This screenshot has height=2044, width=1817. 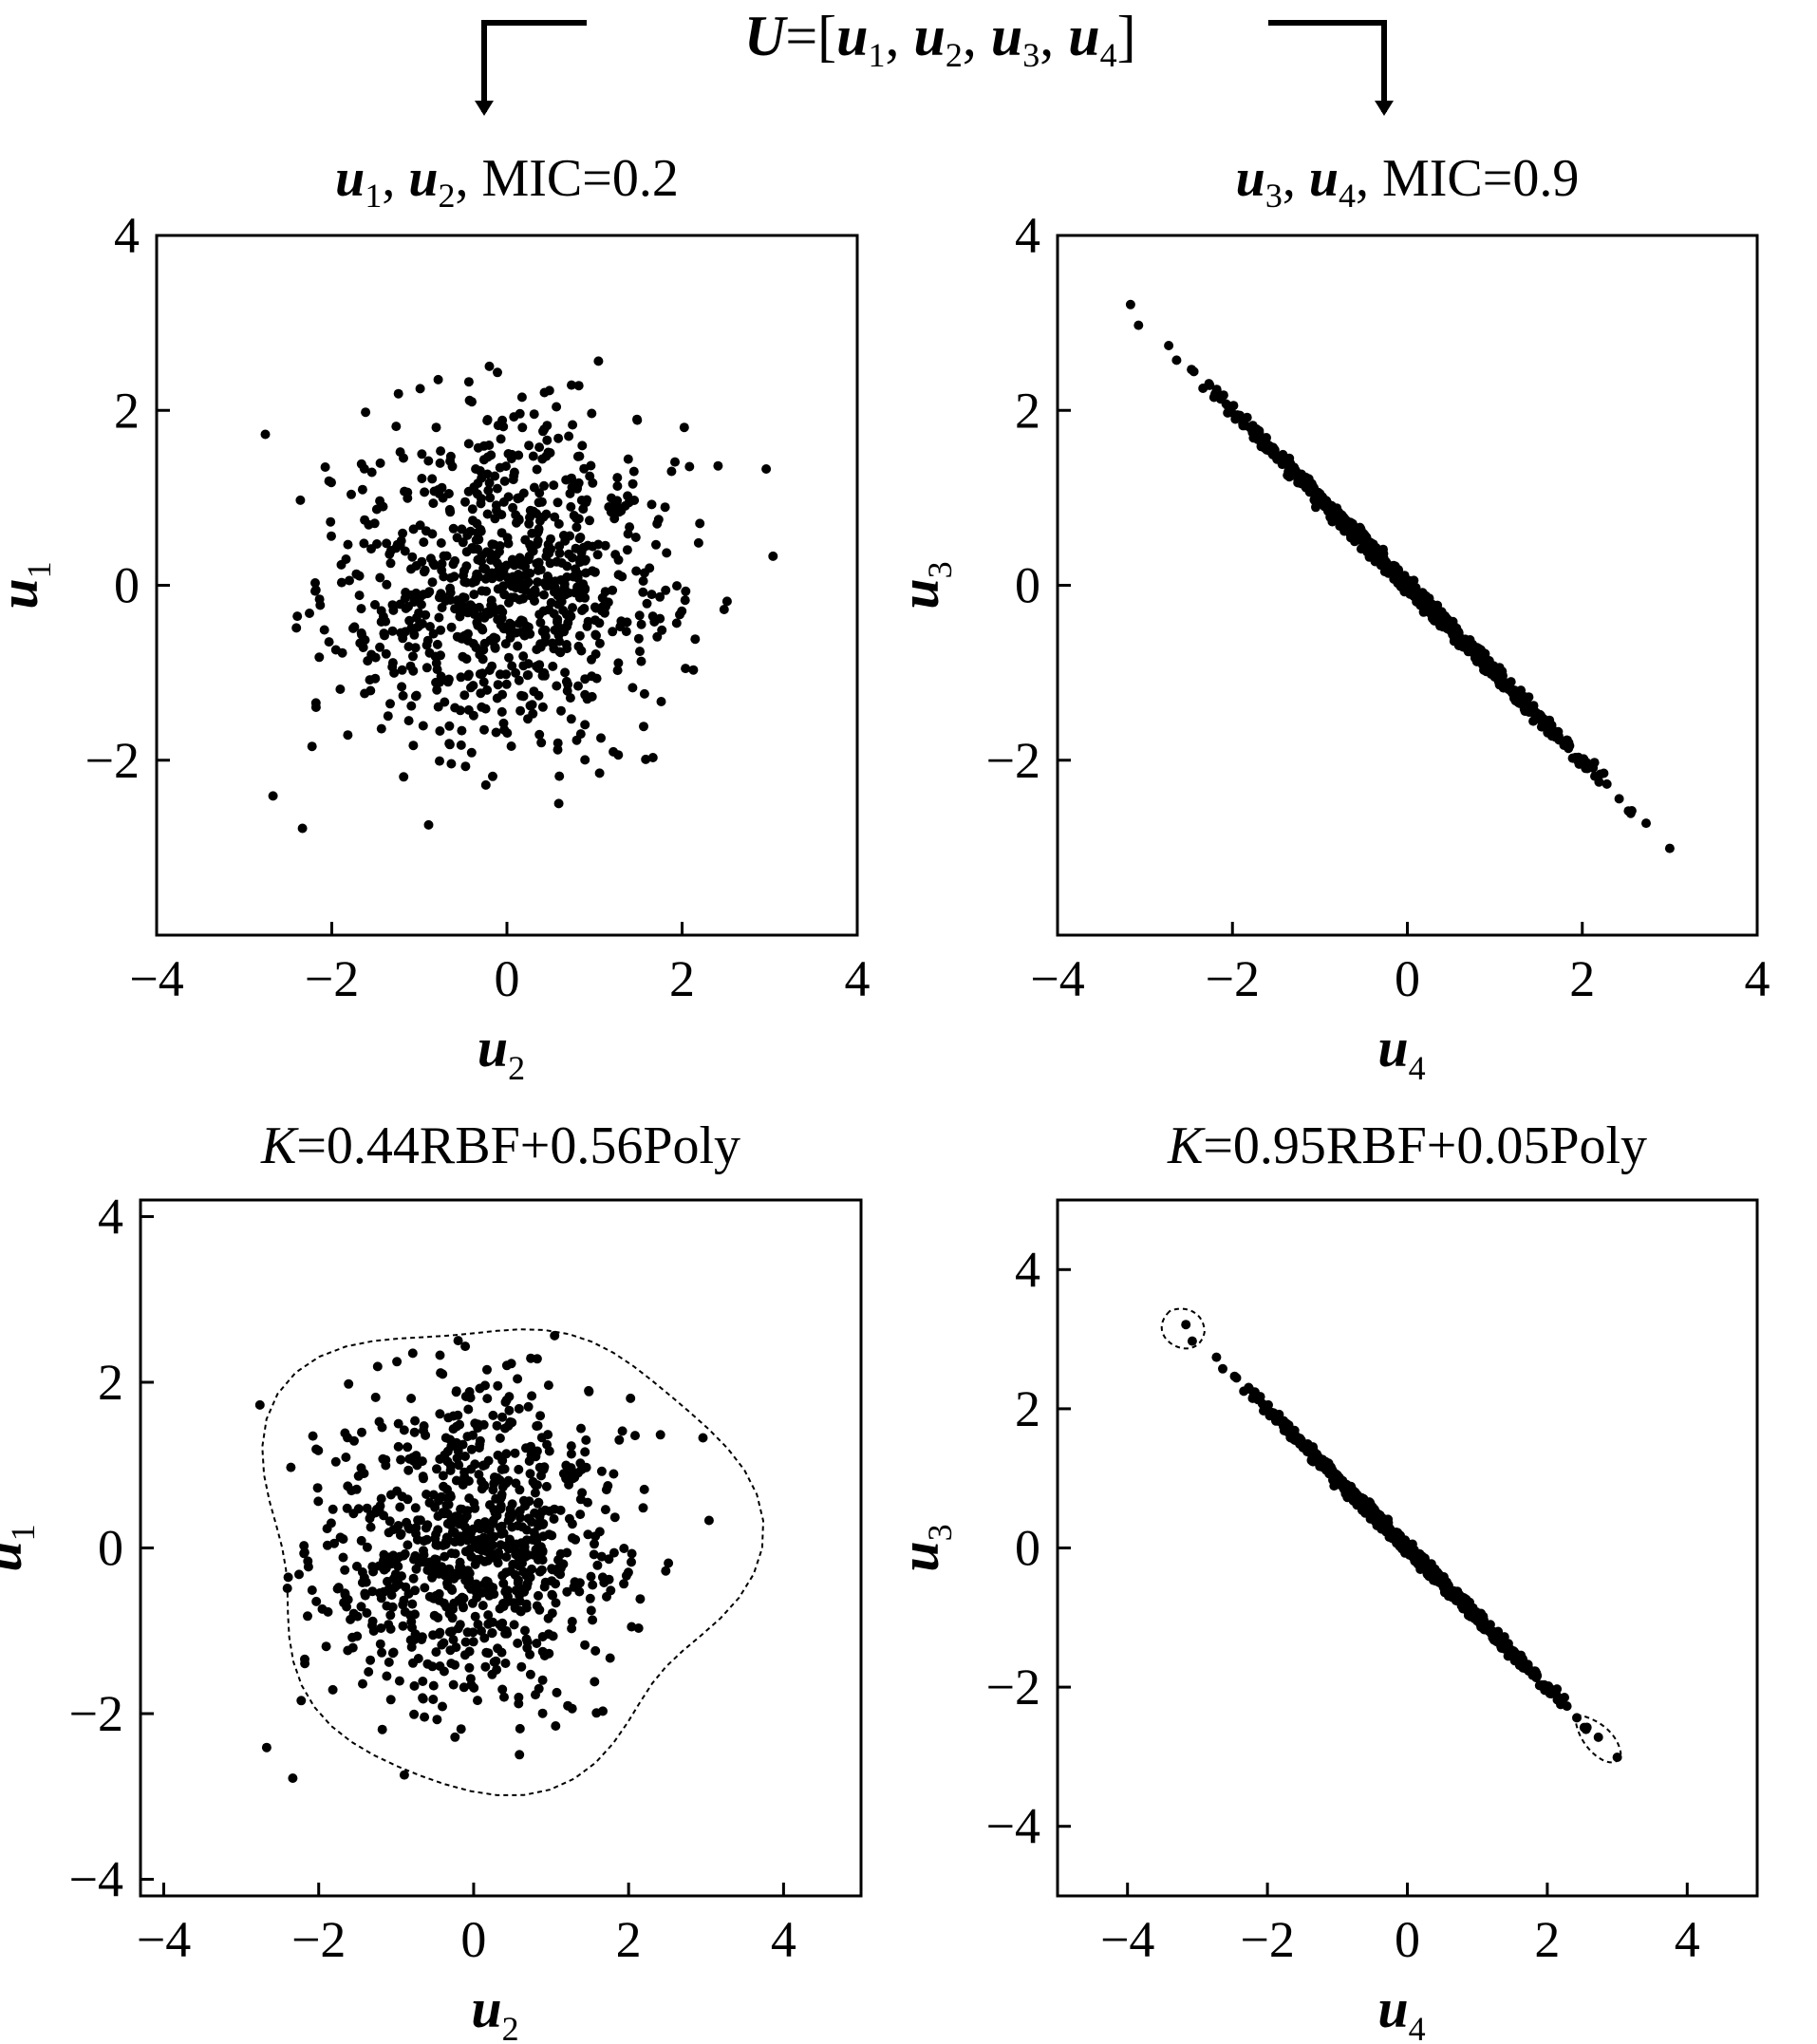 What do you see at coordinates (96, 1713) in the screenshot?
I see `y-tick-label: −2` at bounding box center [96, 1713].